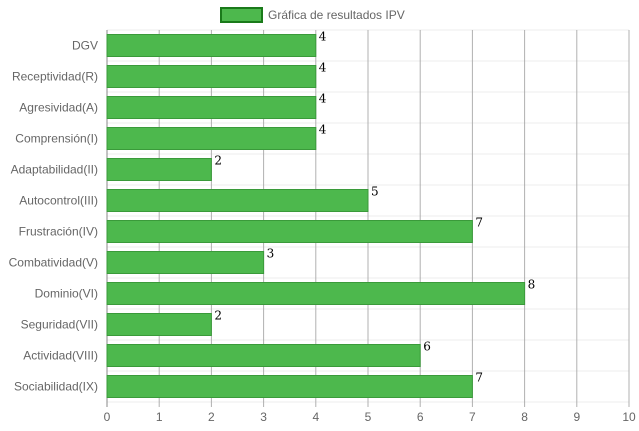  I want to click on category-label: Actividad(VIII), so click(60, 356).